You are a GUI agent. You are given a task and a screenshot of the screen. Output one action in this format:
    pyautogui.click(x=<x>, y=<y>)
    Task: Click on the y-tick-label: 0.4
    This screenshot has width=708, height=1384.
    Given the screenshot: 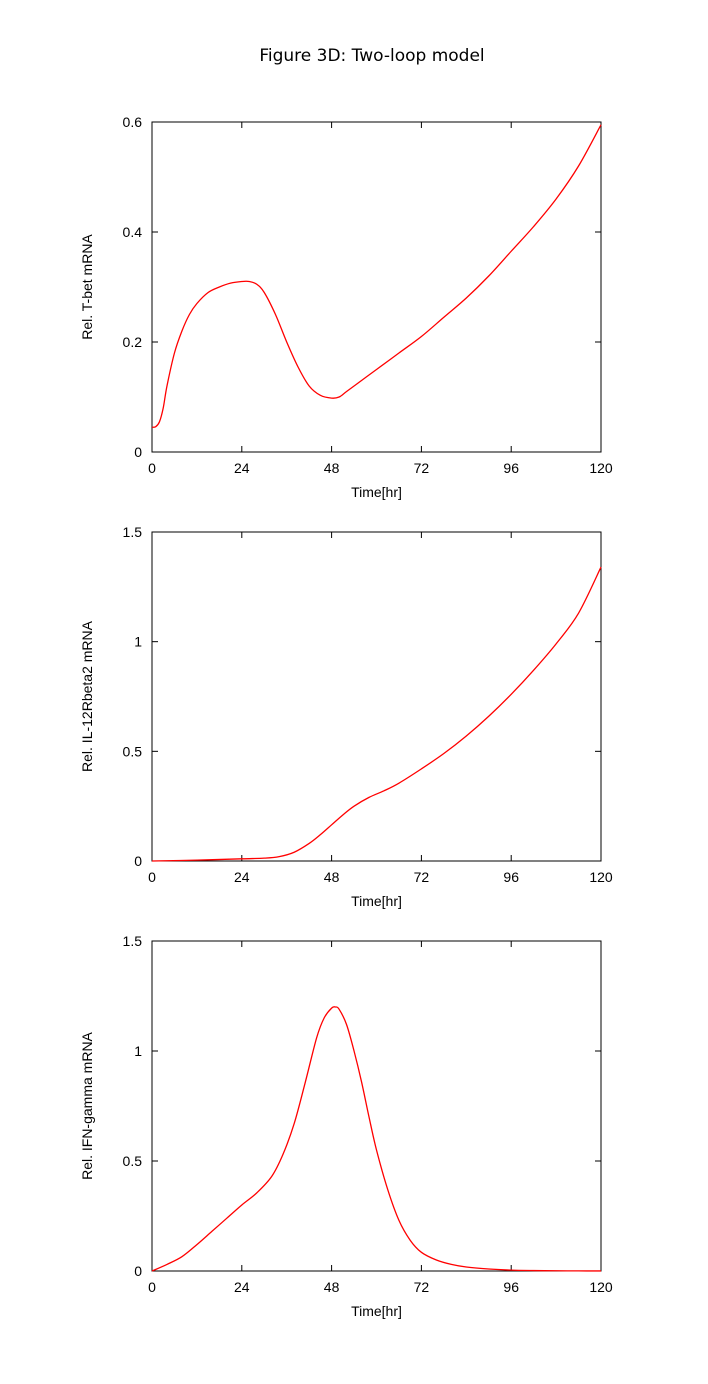 What is the action you would take?
    pyautogui.click(x=133, y=232)
    